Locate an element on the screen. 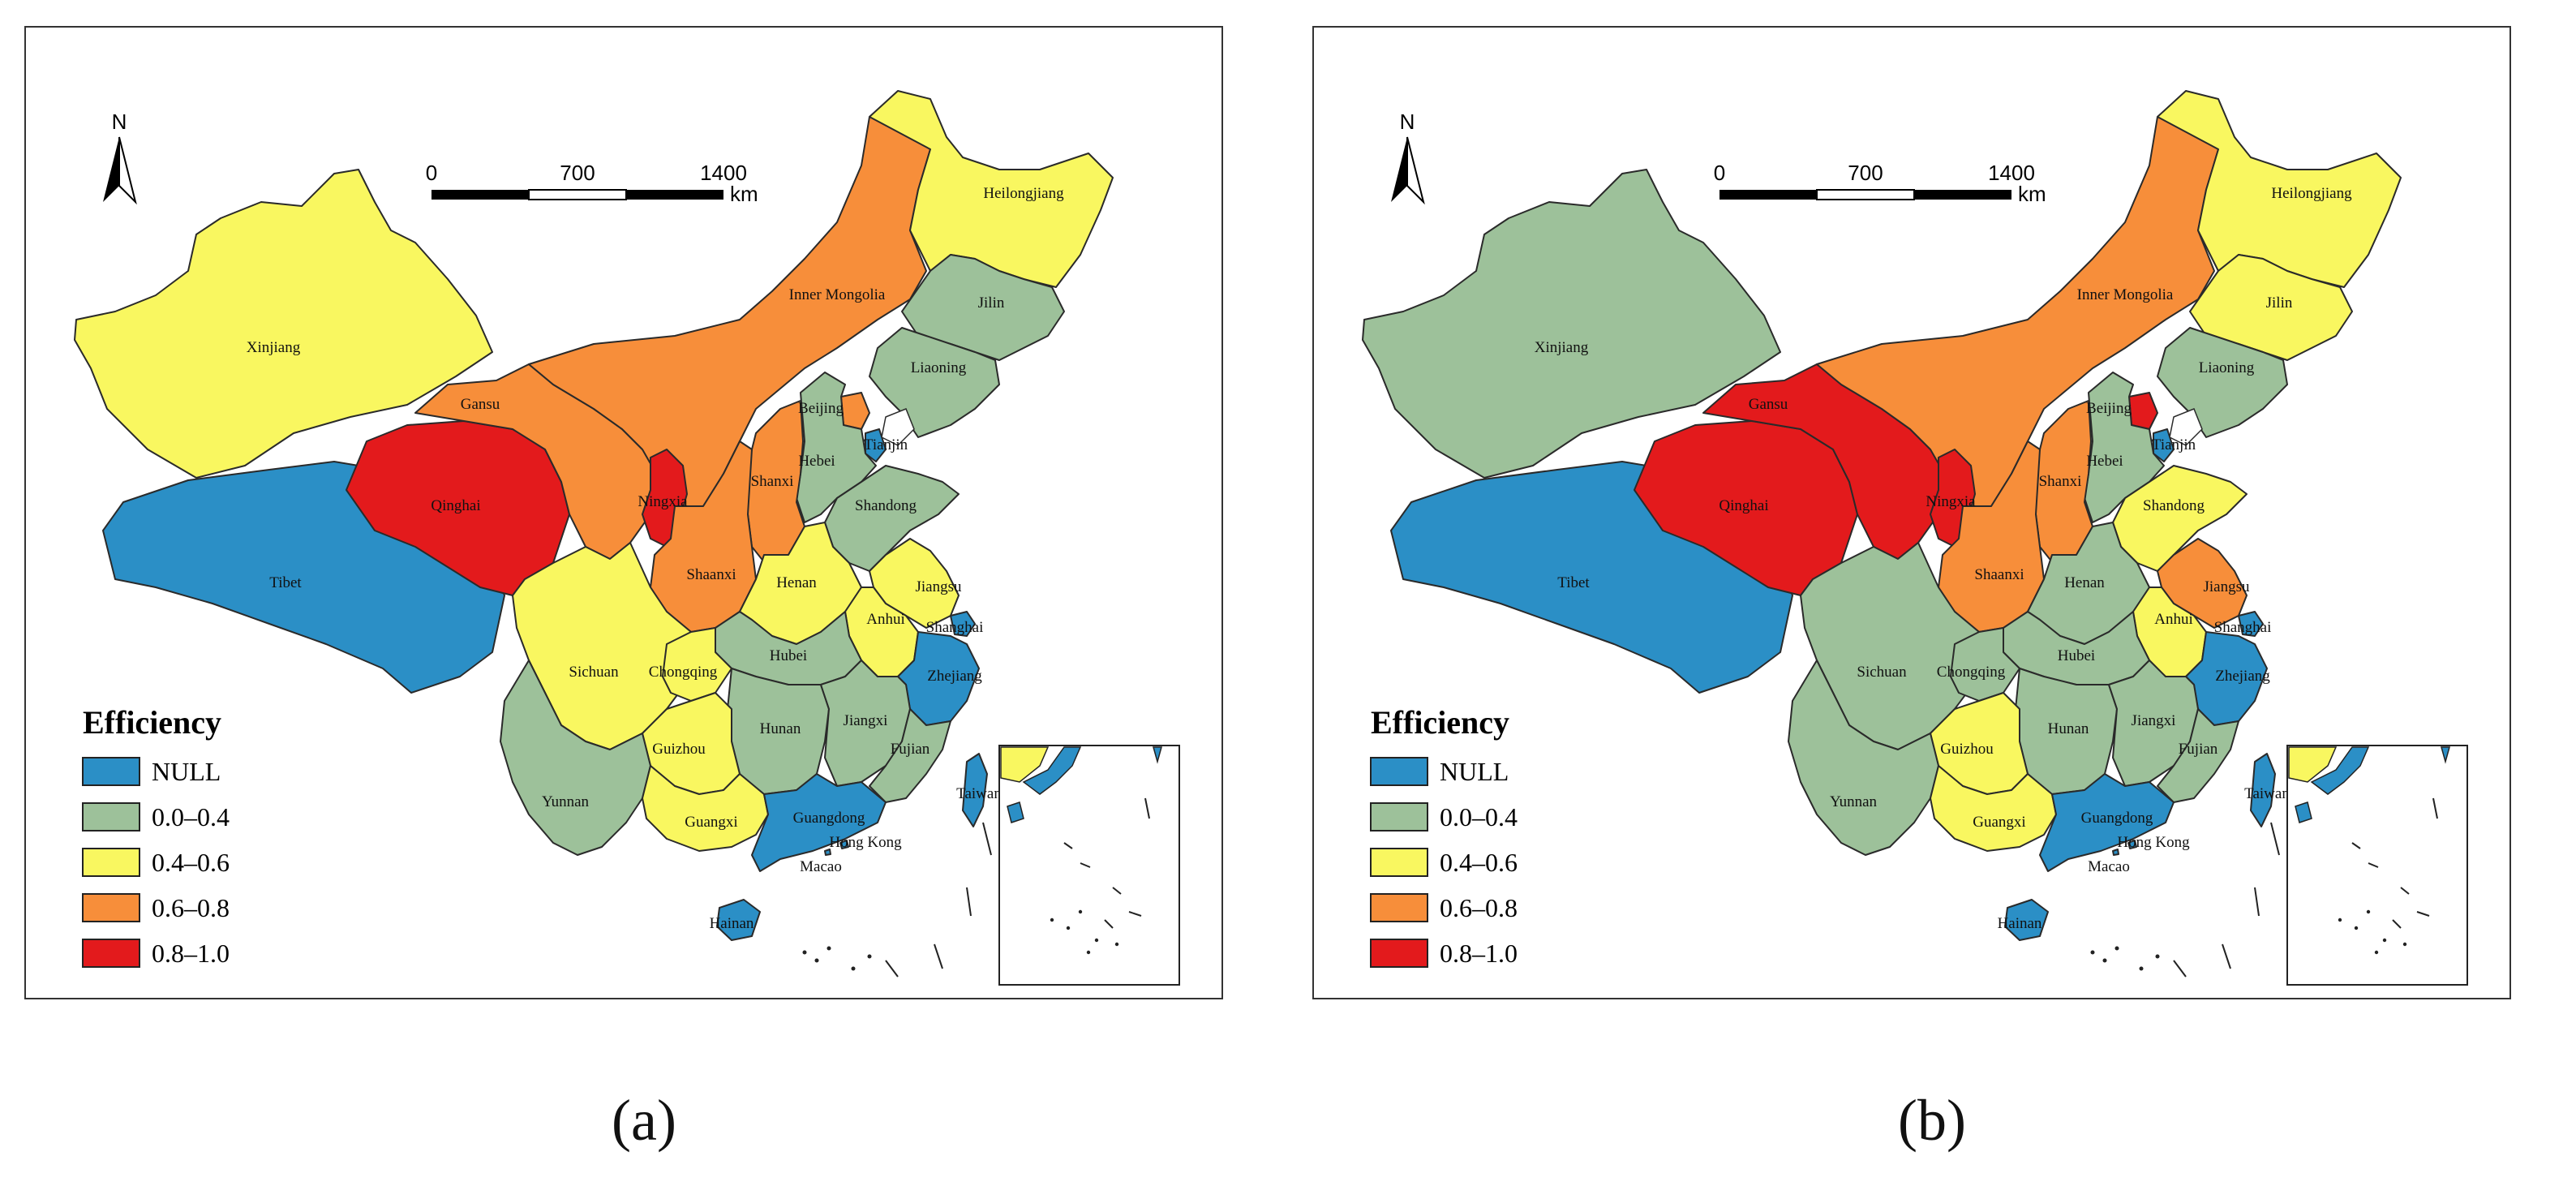 The width and height of the screenshot is (2576, 1186). province-label-hubei: Hubei is located at coordinates (2076, 655).